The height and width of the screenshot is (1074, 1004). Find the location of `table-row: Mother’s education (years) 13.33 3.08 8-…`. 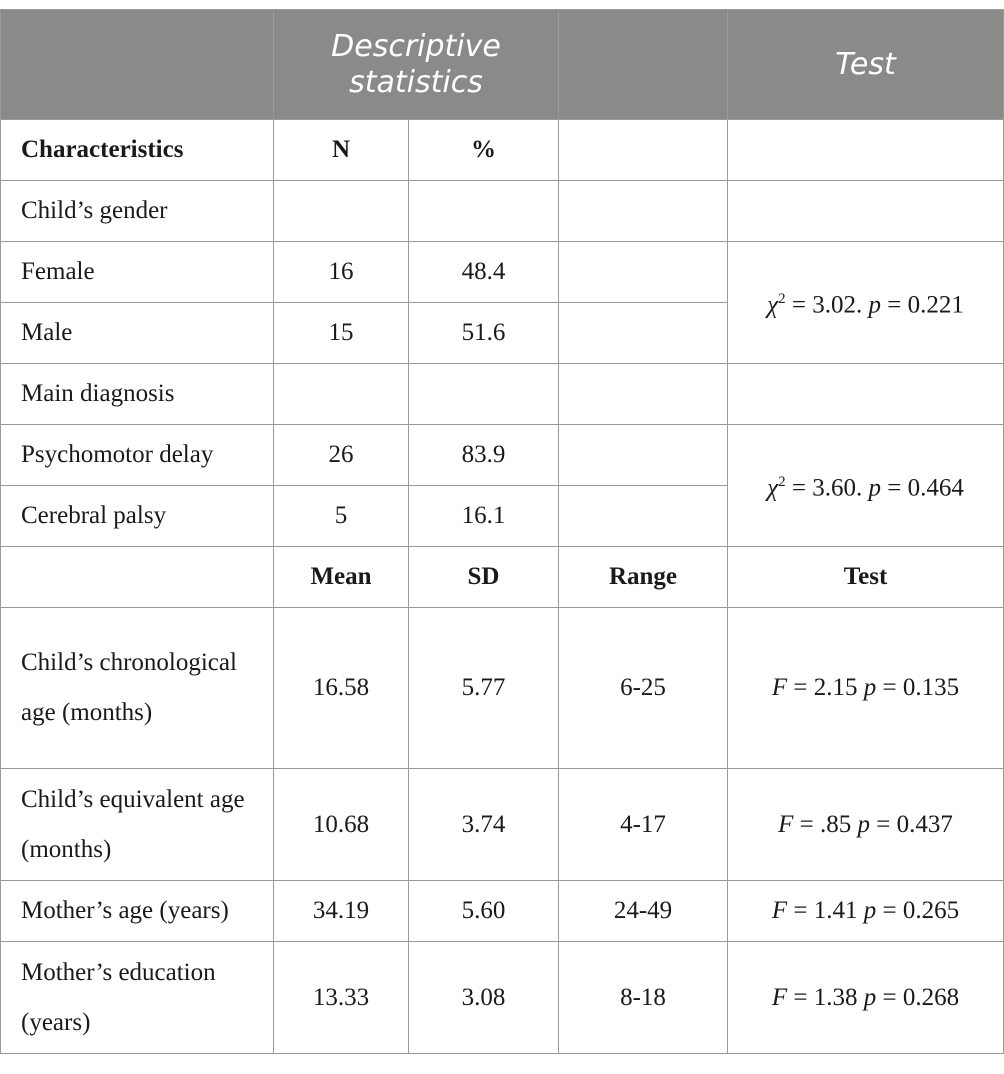

table-row: Mother’s education (years) 13.33 3.08 8-… is located at coordinates (502, 997).